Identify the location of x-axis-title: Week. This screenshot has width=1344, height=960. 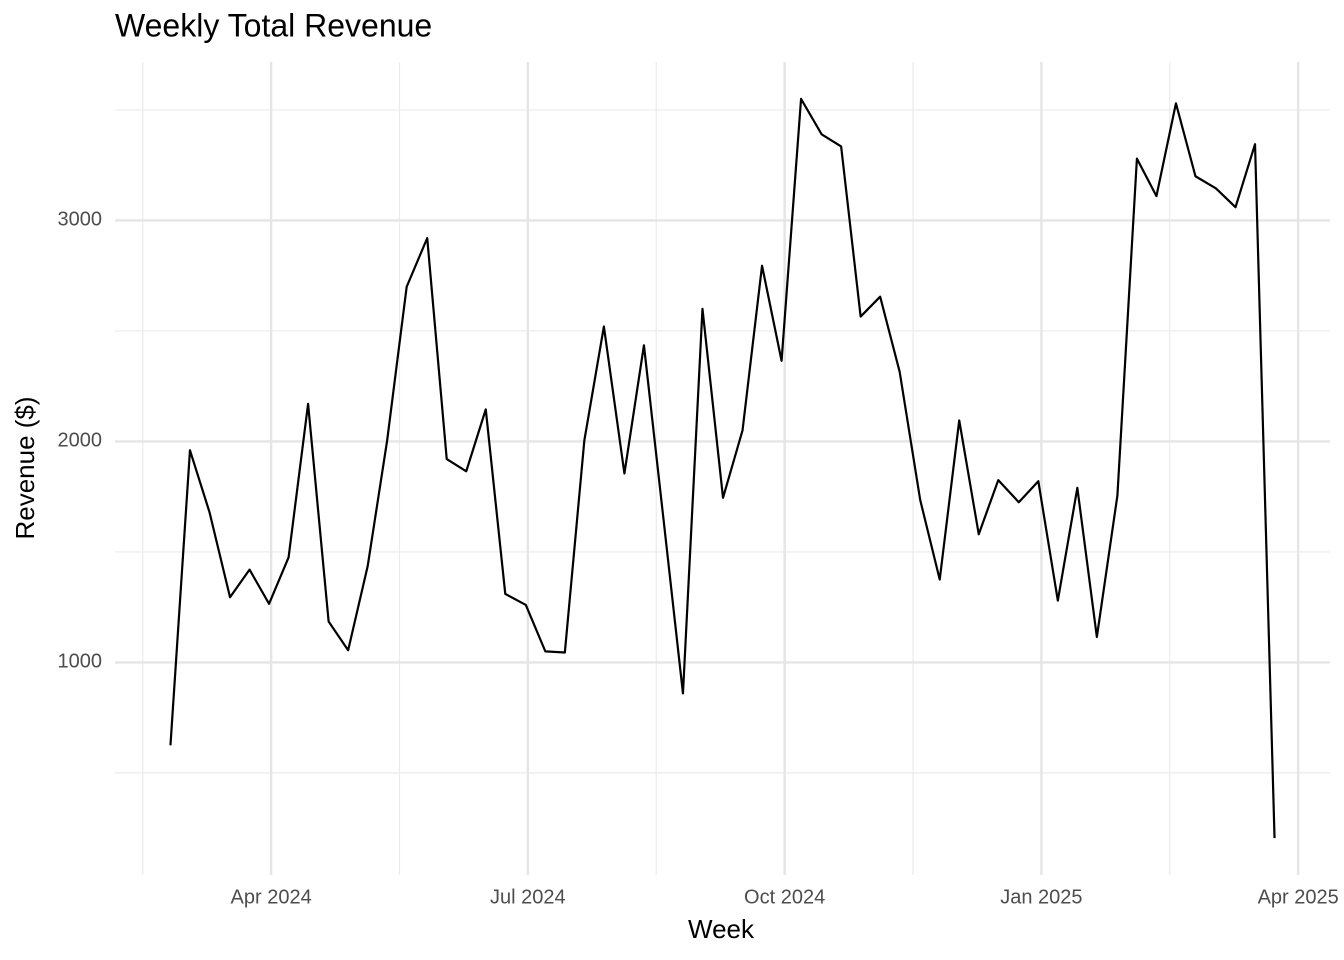
(721, 929).